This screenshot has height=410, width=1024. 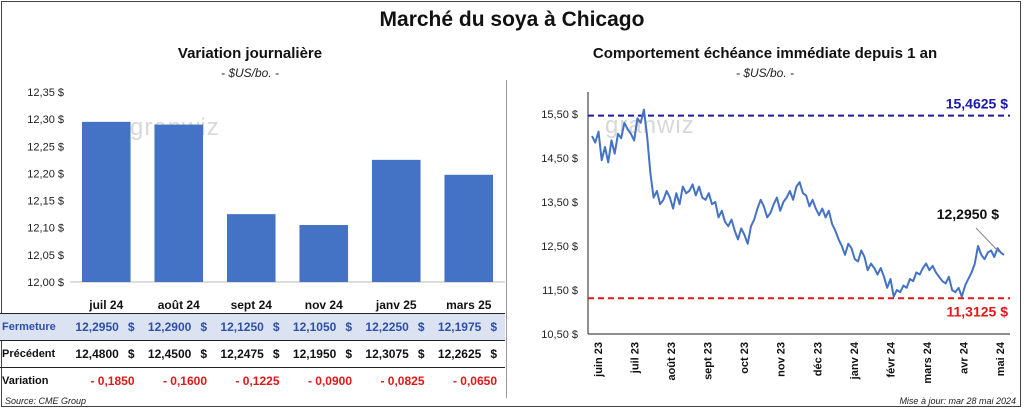 What do you see at coordinates (891, 359) in the screenshot?
I see `x-tick-label: févr 24` at bounding box center [891, 359].